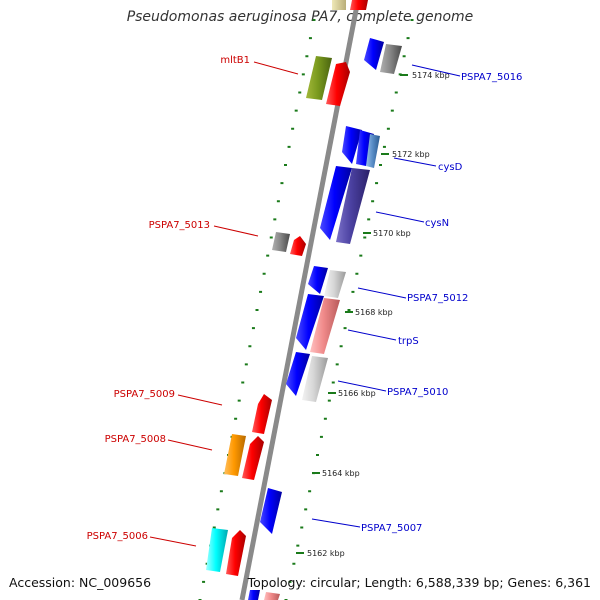 This screenshot has height=600, width=600. What do you see at coordinates (326, 553) in the screenshot?
I see `kbp-label-5162: 5162 kbp` at bounding box center [326, 553].